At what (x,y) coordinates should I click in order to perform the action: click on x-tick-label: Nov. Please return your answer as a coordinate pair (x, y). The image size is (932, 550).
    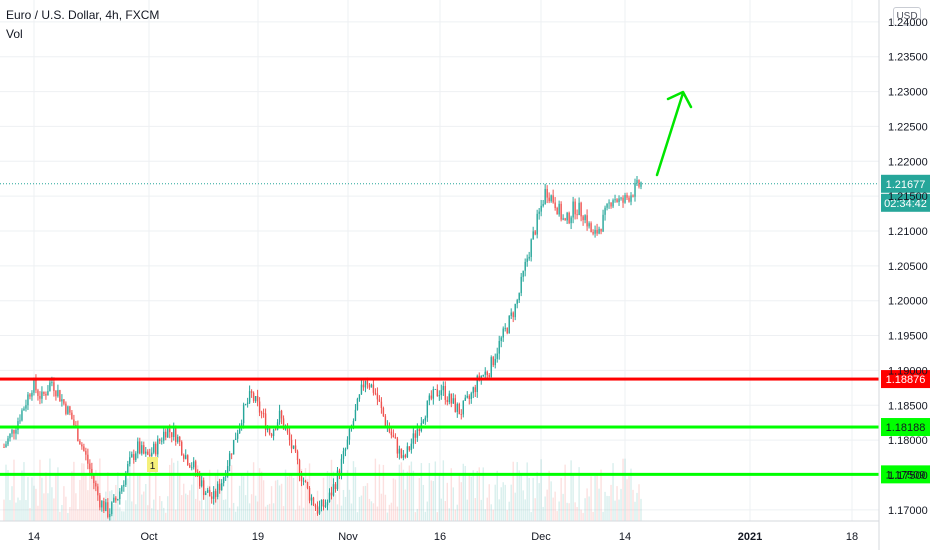
    Looking at the image, I should click on (348, 537).